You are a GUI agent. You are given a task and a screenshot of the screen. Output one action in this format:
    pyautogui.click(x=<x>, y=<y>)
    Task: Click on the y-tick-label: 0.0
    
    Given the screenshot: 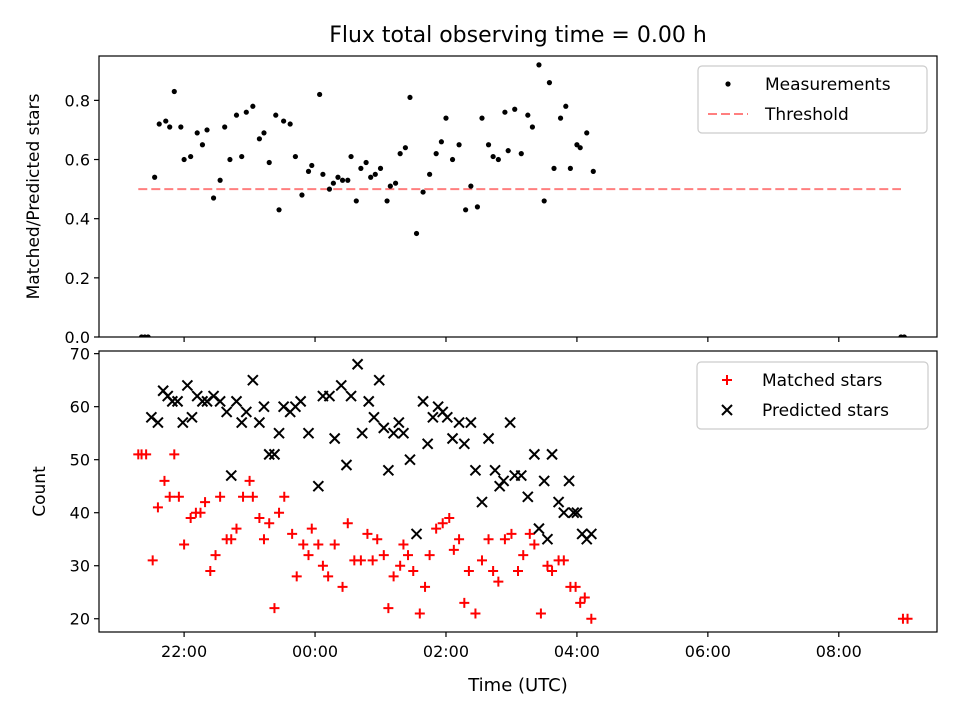 What is the action you would take?
    pyautogui.click(x=77, y=337)
    